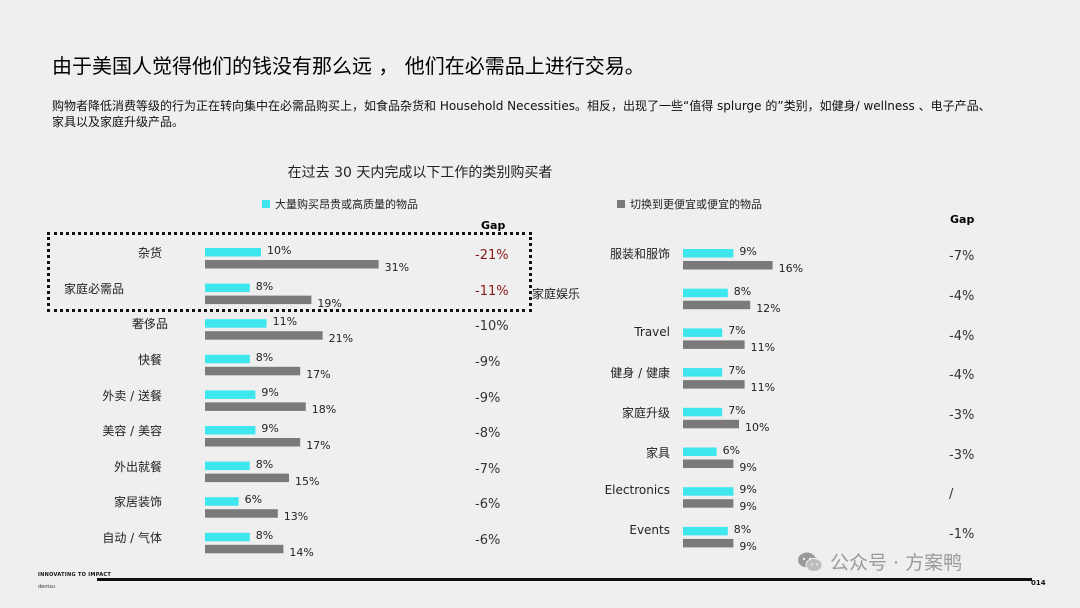 This screenshot has width=1080, height=608. Describe the element at coordinates (1038, 583) in the screenshot. I see `page-number: 014` at that location.